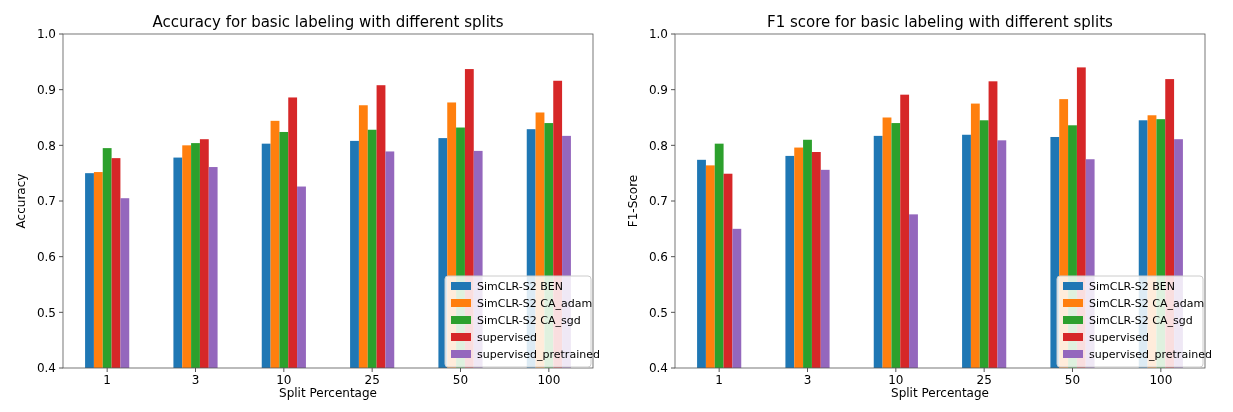  Describe the element at coordinates (328, 22) in the screenshot. I see `chart-title: Accuracy for basic labeling with different splits` at that location.